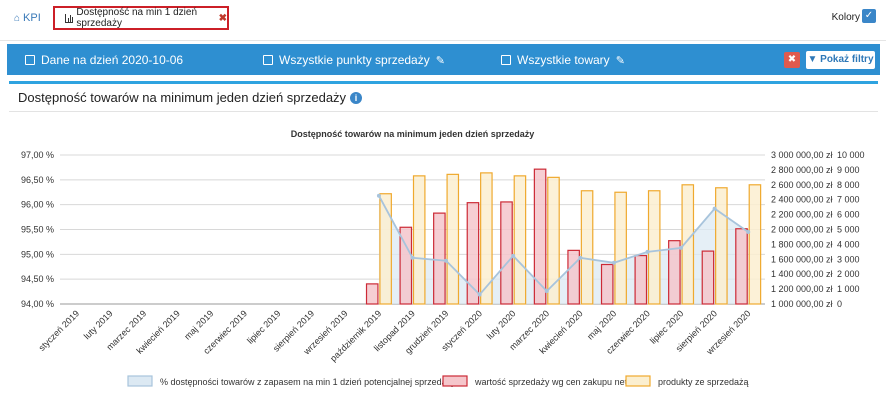 This screenshot has height=402, width=886. I want to click on x-tick: maj 2019, so click(198, 324).